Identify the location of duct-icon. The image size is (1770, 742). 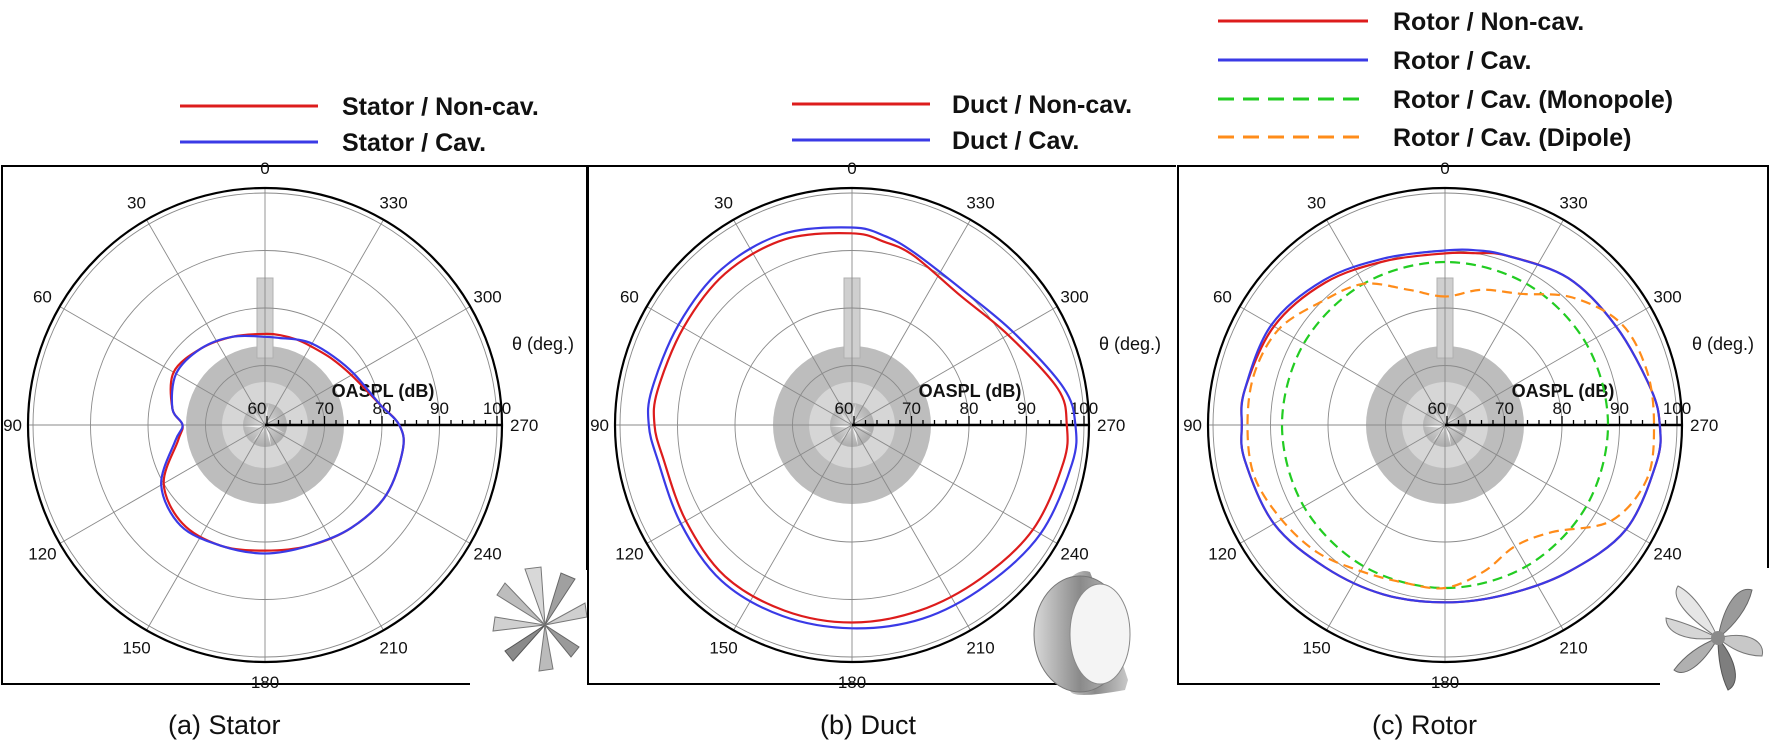
(1082, 633).